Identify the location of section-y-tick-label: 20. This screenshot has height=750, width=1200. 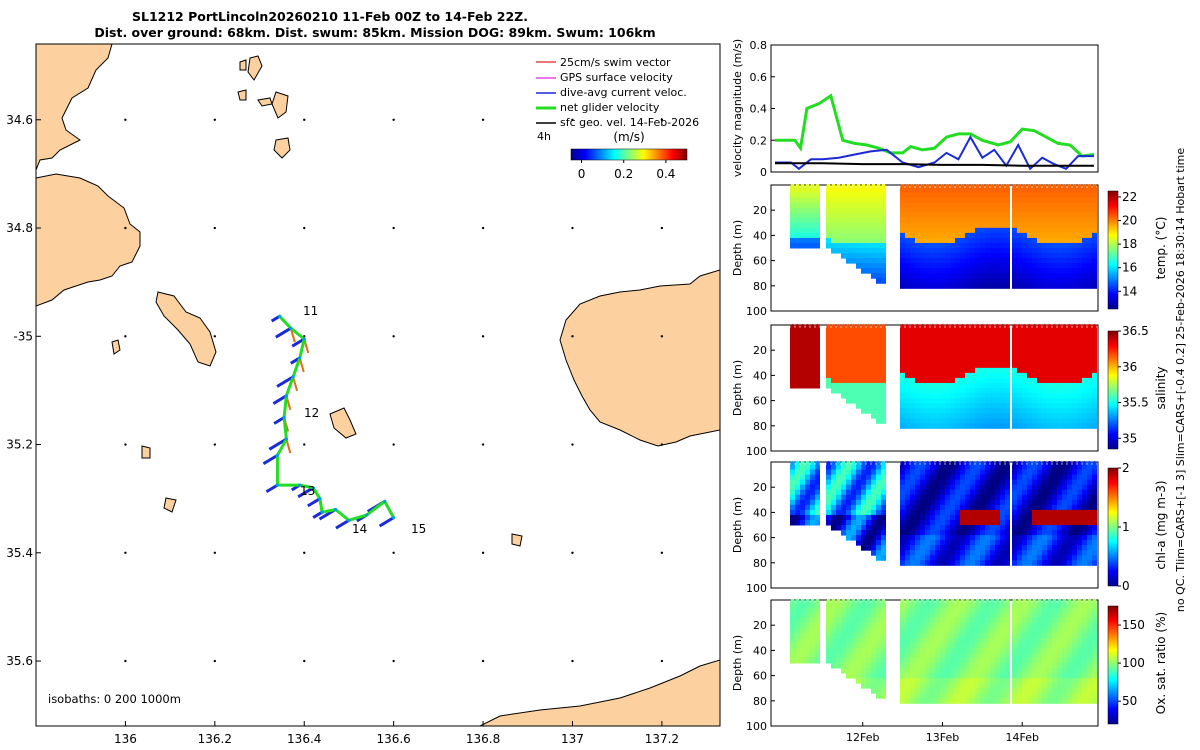
(760, 487).